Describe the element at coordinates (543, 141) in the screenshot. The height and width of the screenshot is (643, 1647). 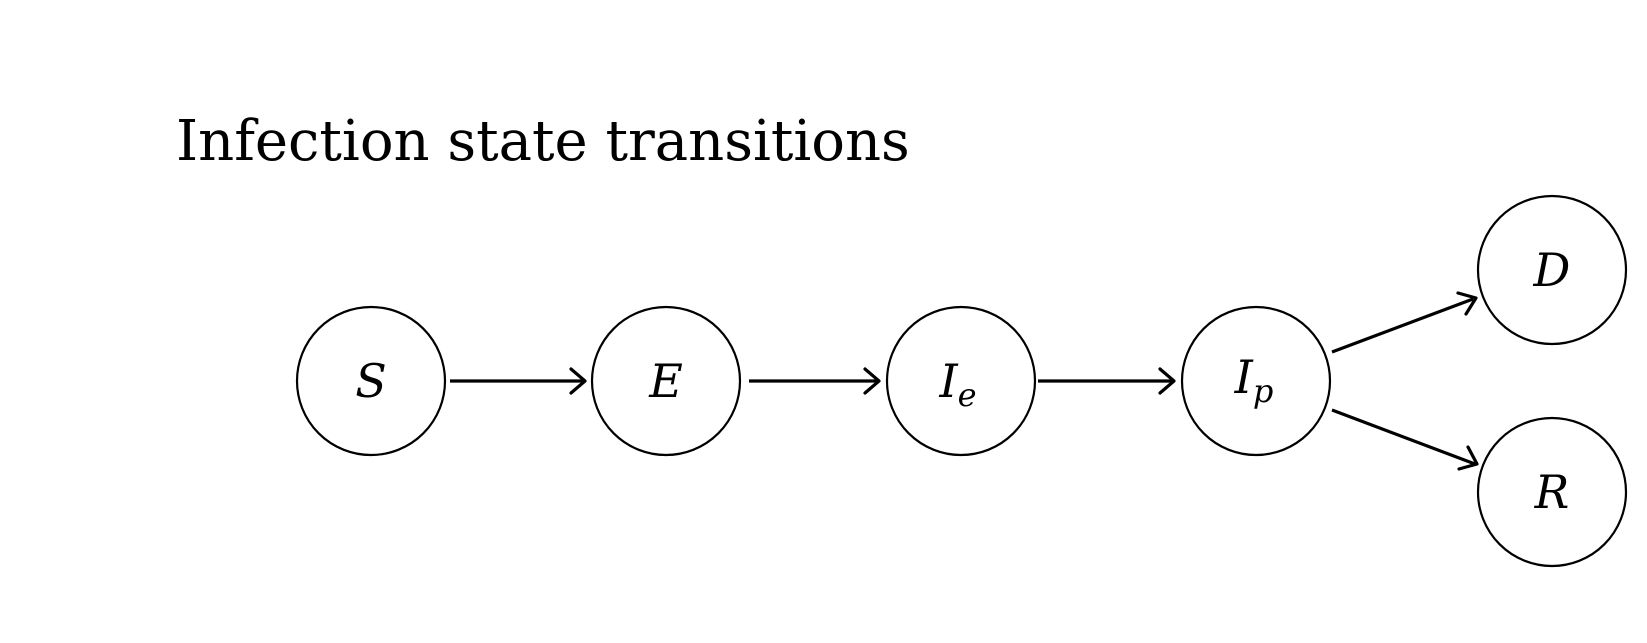
I see `diagram-title: Infection state transitions` at that location.